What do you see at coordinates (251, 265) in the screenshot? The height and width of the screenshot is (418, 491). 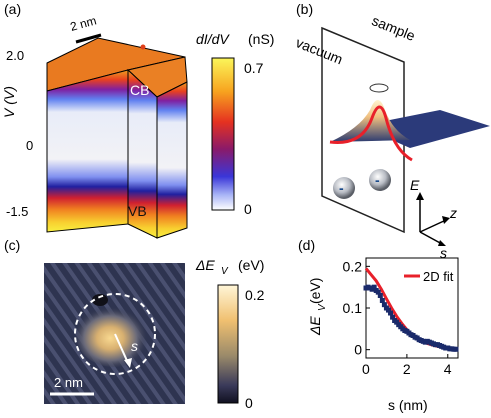 I see `colorbar-c-unit: (eV)` at bounding box center [251, 265].